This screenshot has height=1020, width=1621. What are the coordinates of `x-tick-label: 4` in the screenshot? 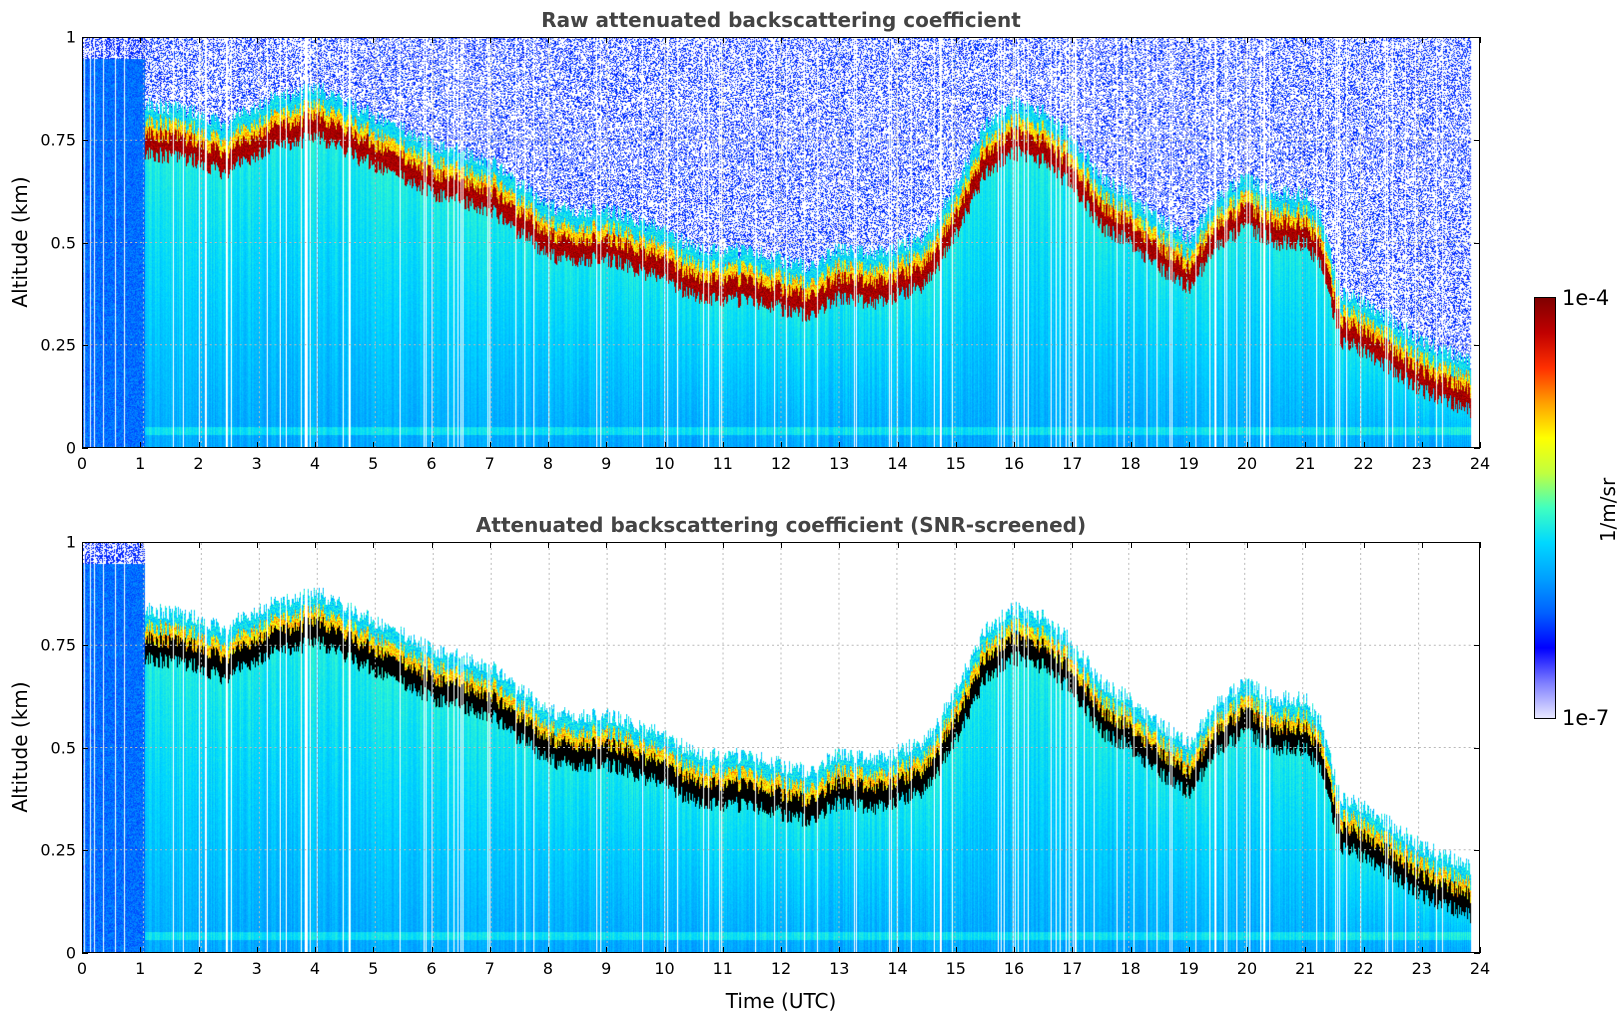 It's located at (315, 463).